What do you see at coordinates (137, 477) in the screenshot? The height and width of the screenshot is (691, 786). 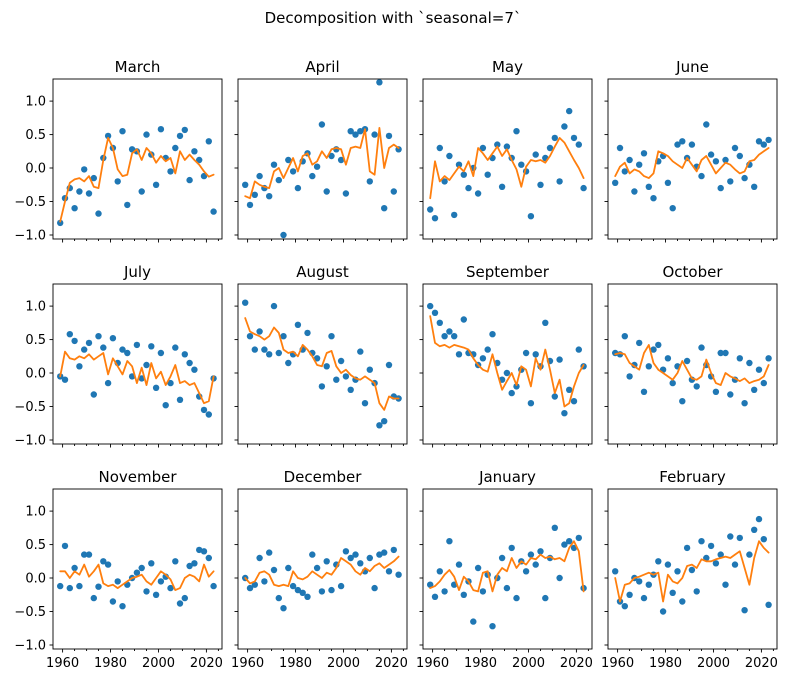 I see `subplot-title: November` at bounding box center [137, 477].